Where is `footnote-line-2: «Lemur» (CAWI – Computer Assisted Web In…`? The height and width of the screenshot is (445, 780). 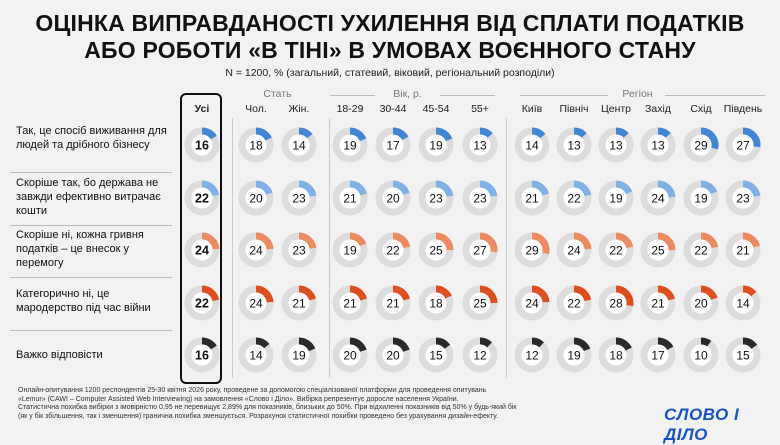
footnote-line-2: «Lemur» (CAWI – Computer Assisted Web In… is located at coordinates (238, 399).